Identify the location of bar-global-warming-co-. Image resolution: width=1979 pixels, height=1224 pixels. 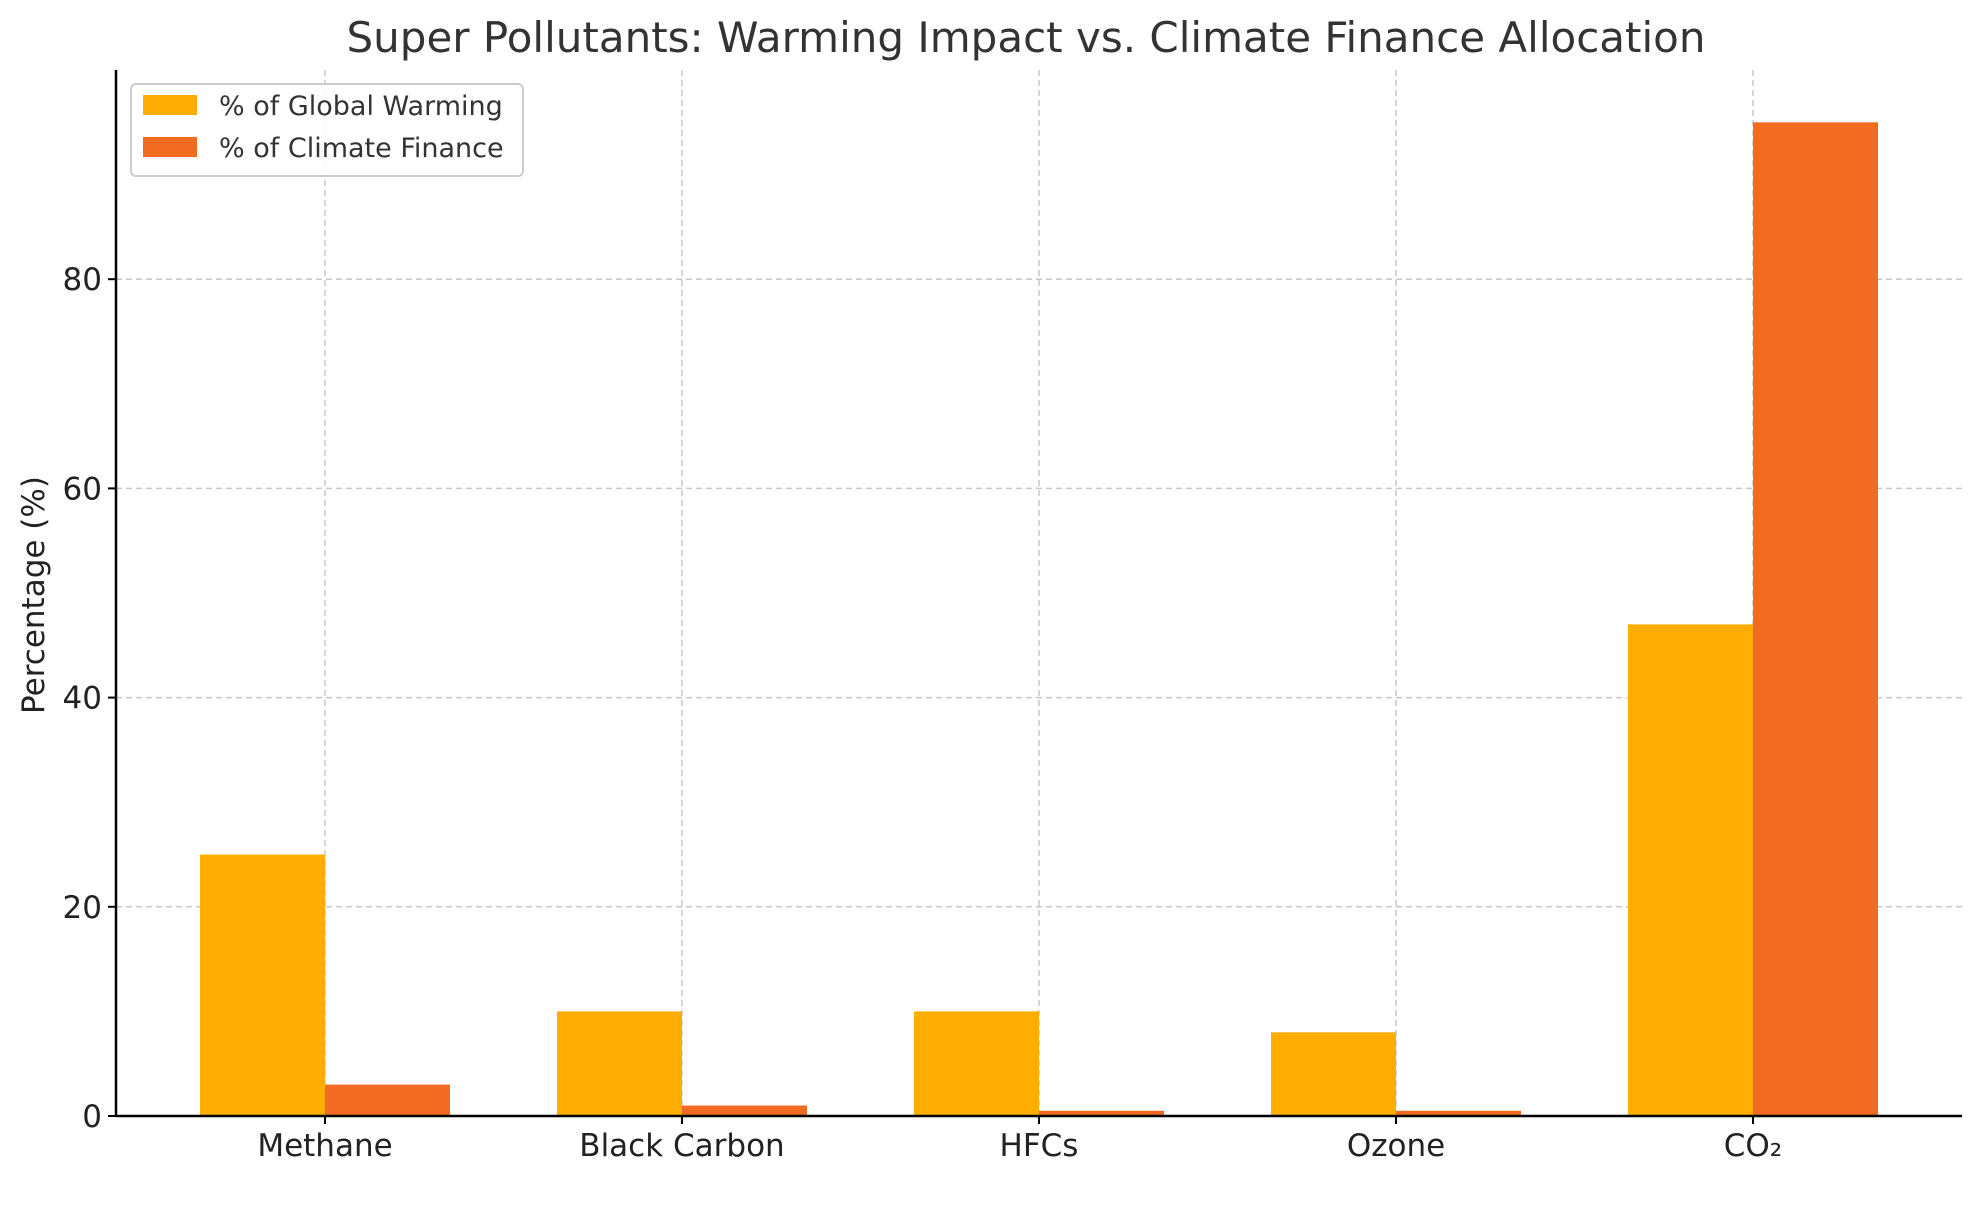
(1690, 870).